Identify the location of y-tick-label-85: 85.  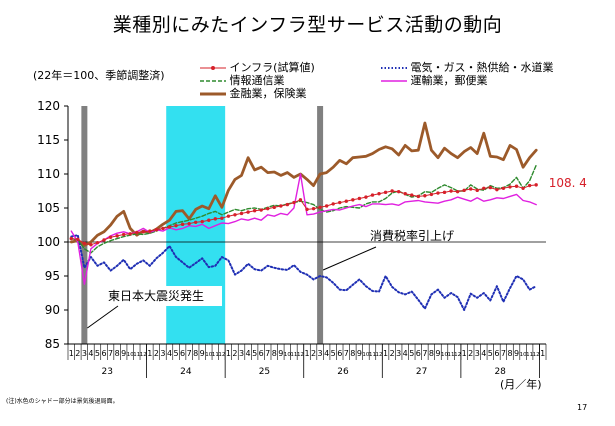
(52, 344).